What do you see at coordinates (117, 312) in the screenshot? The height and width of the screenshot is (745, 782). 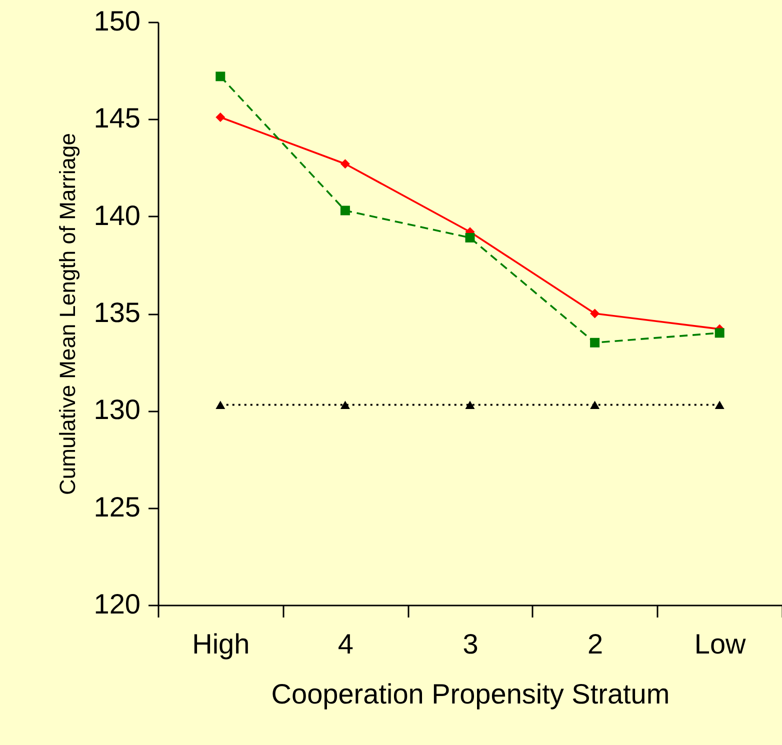 I see `y-tick-label: 135` at bounding box center [117, 312].